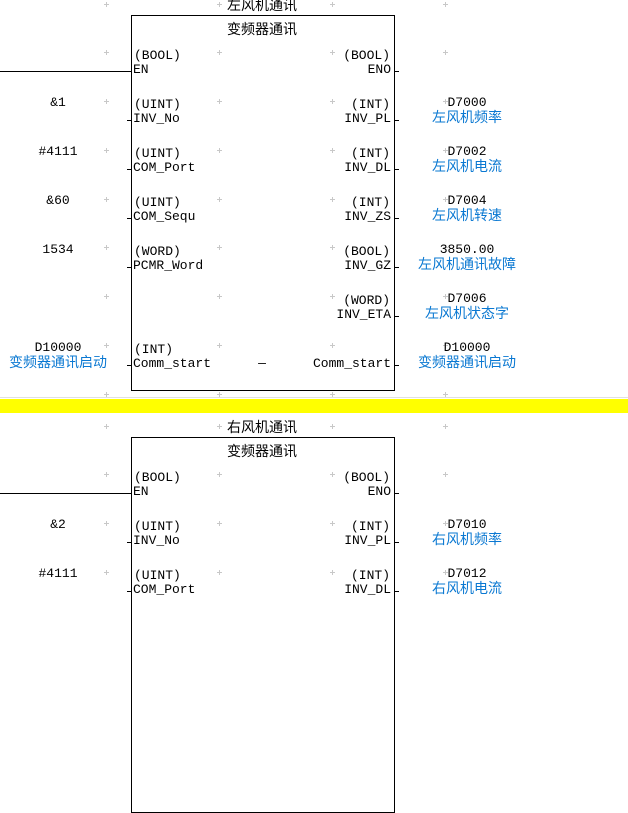 This screenshot has width=628, height=813. I want to click on output-comment: 左风机电流, so click(467, 167).